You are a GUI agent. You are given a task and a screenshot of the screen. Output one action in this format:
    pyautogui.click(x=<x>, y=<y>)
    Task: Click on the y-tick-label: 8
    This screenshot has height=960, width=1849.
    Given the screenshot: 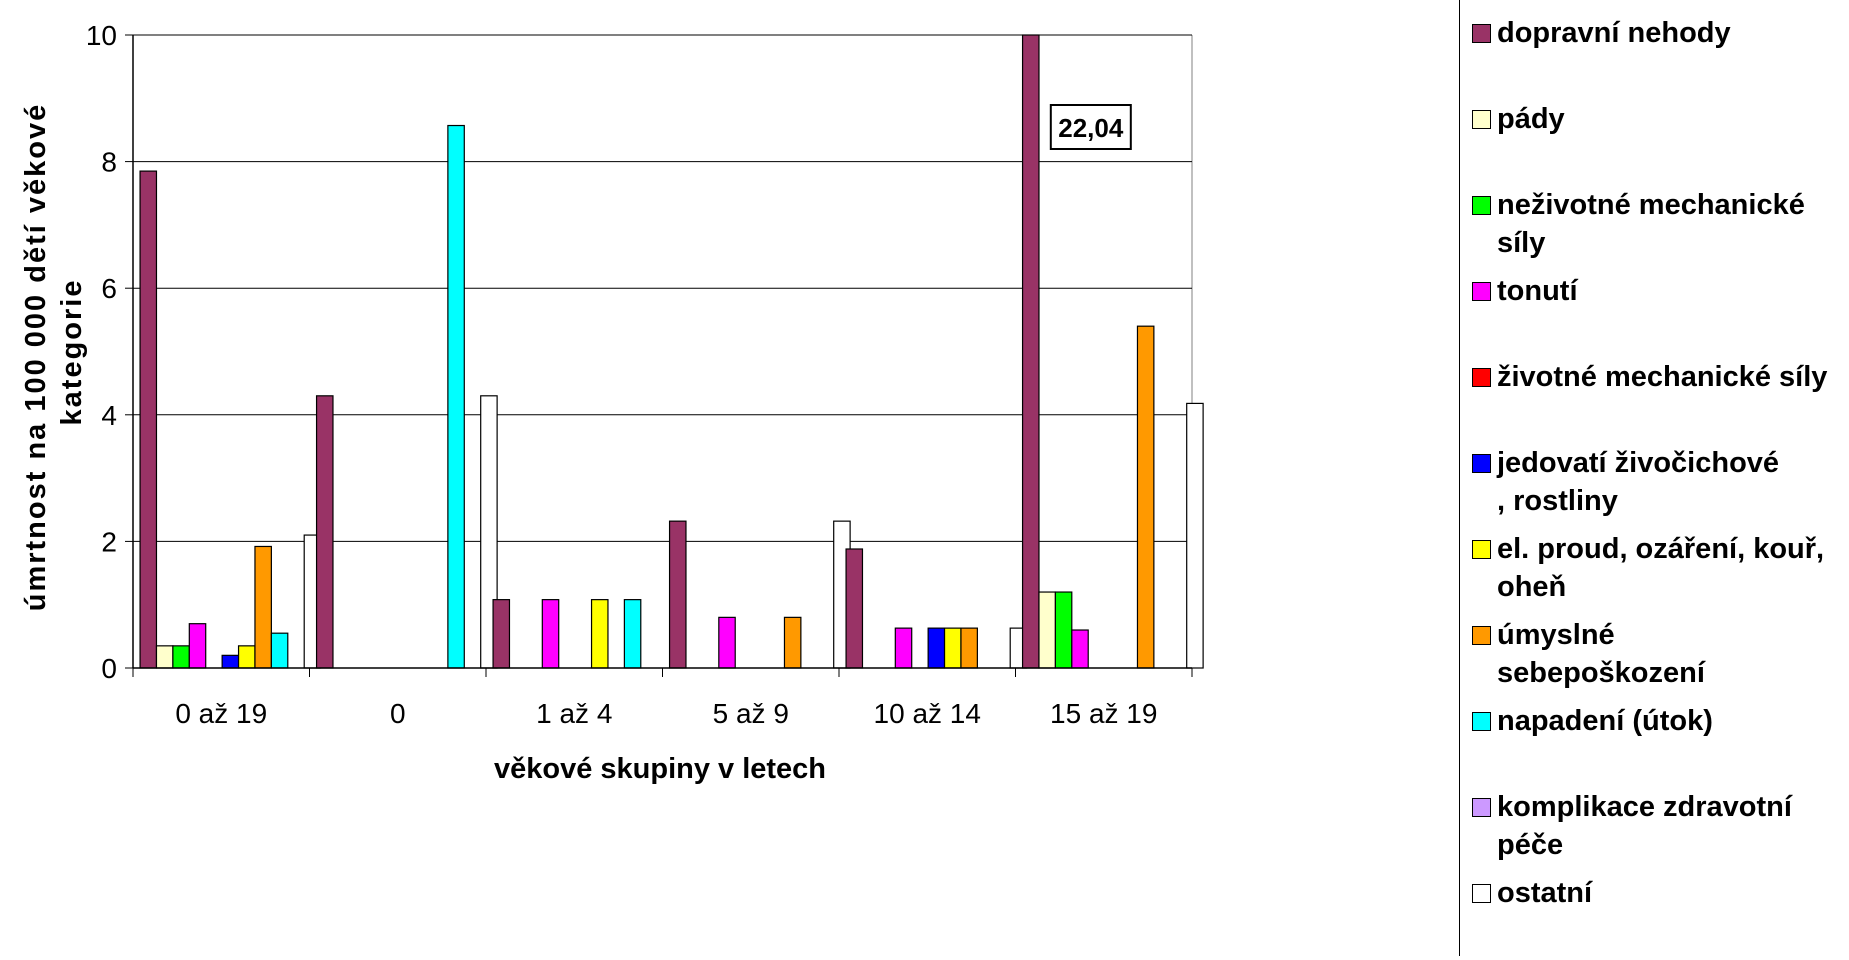 What is the action you would take?
    pyautogui.click(x=109, y=162)
    